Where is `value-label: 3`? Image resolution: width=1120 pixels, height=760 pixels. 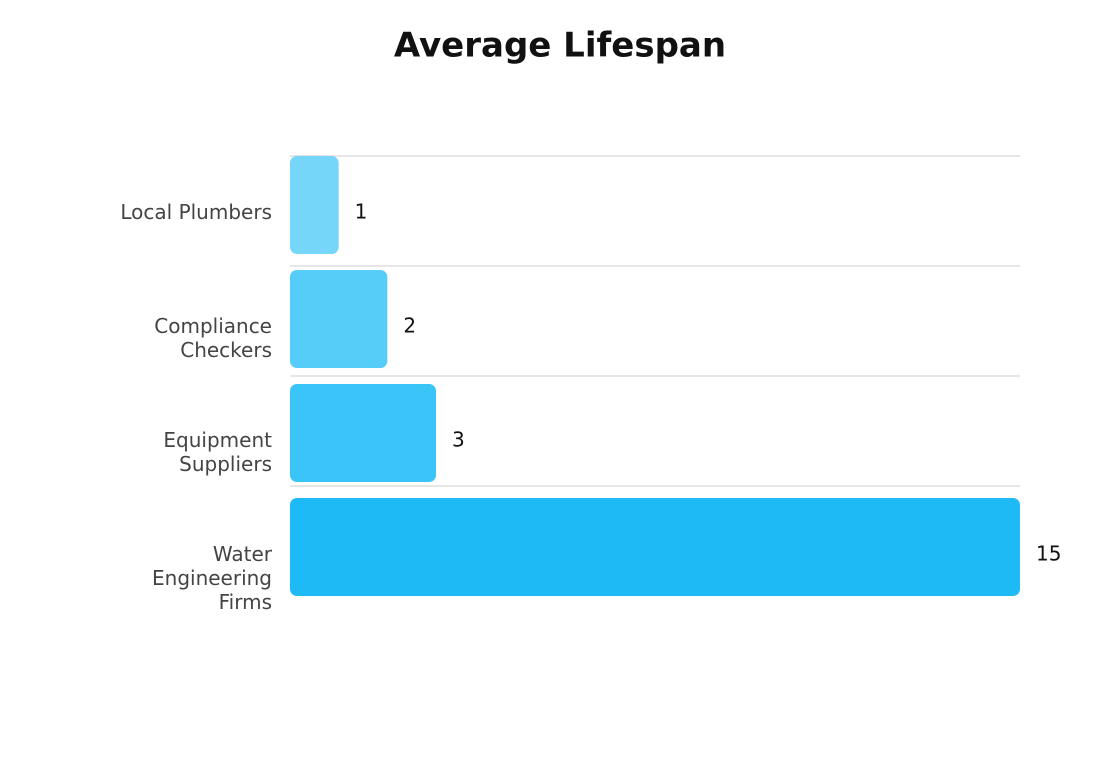 value-label: 3 is located at coordinates (458, 440).